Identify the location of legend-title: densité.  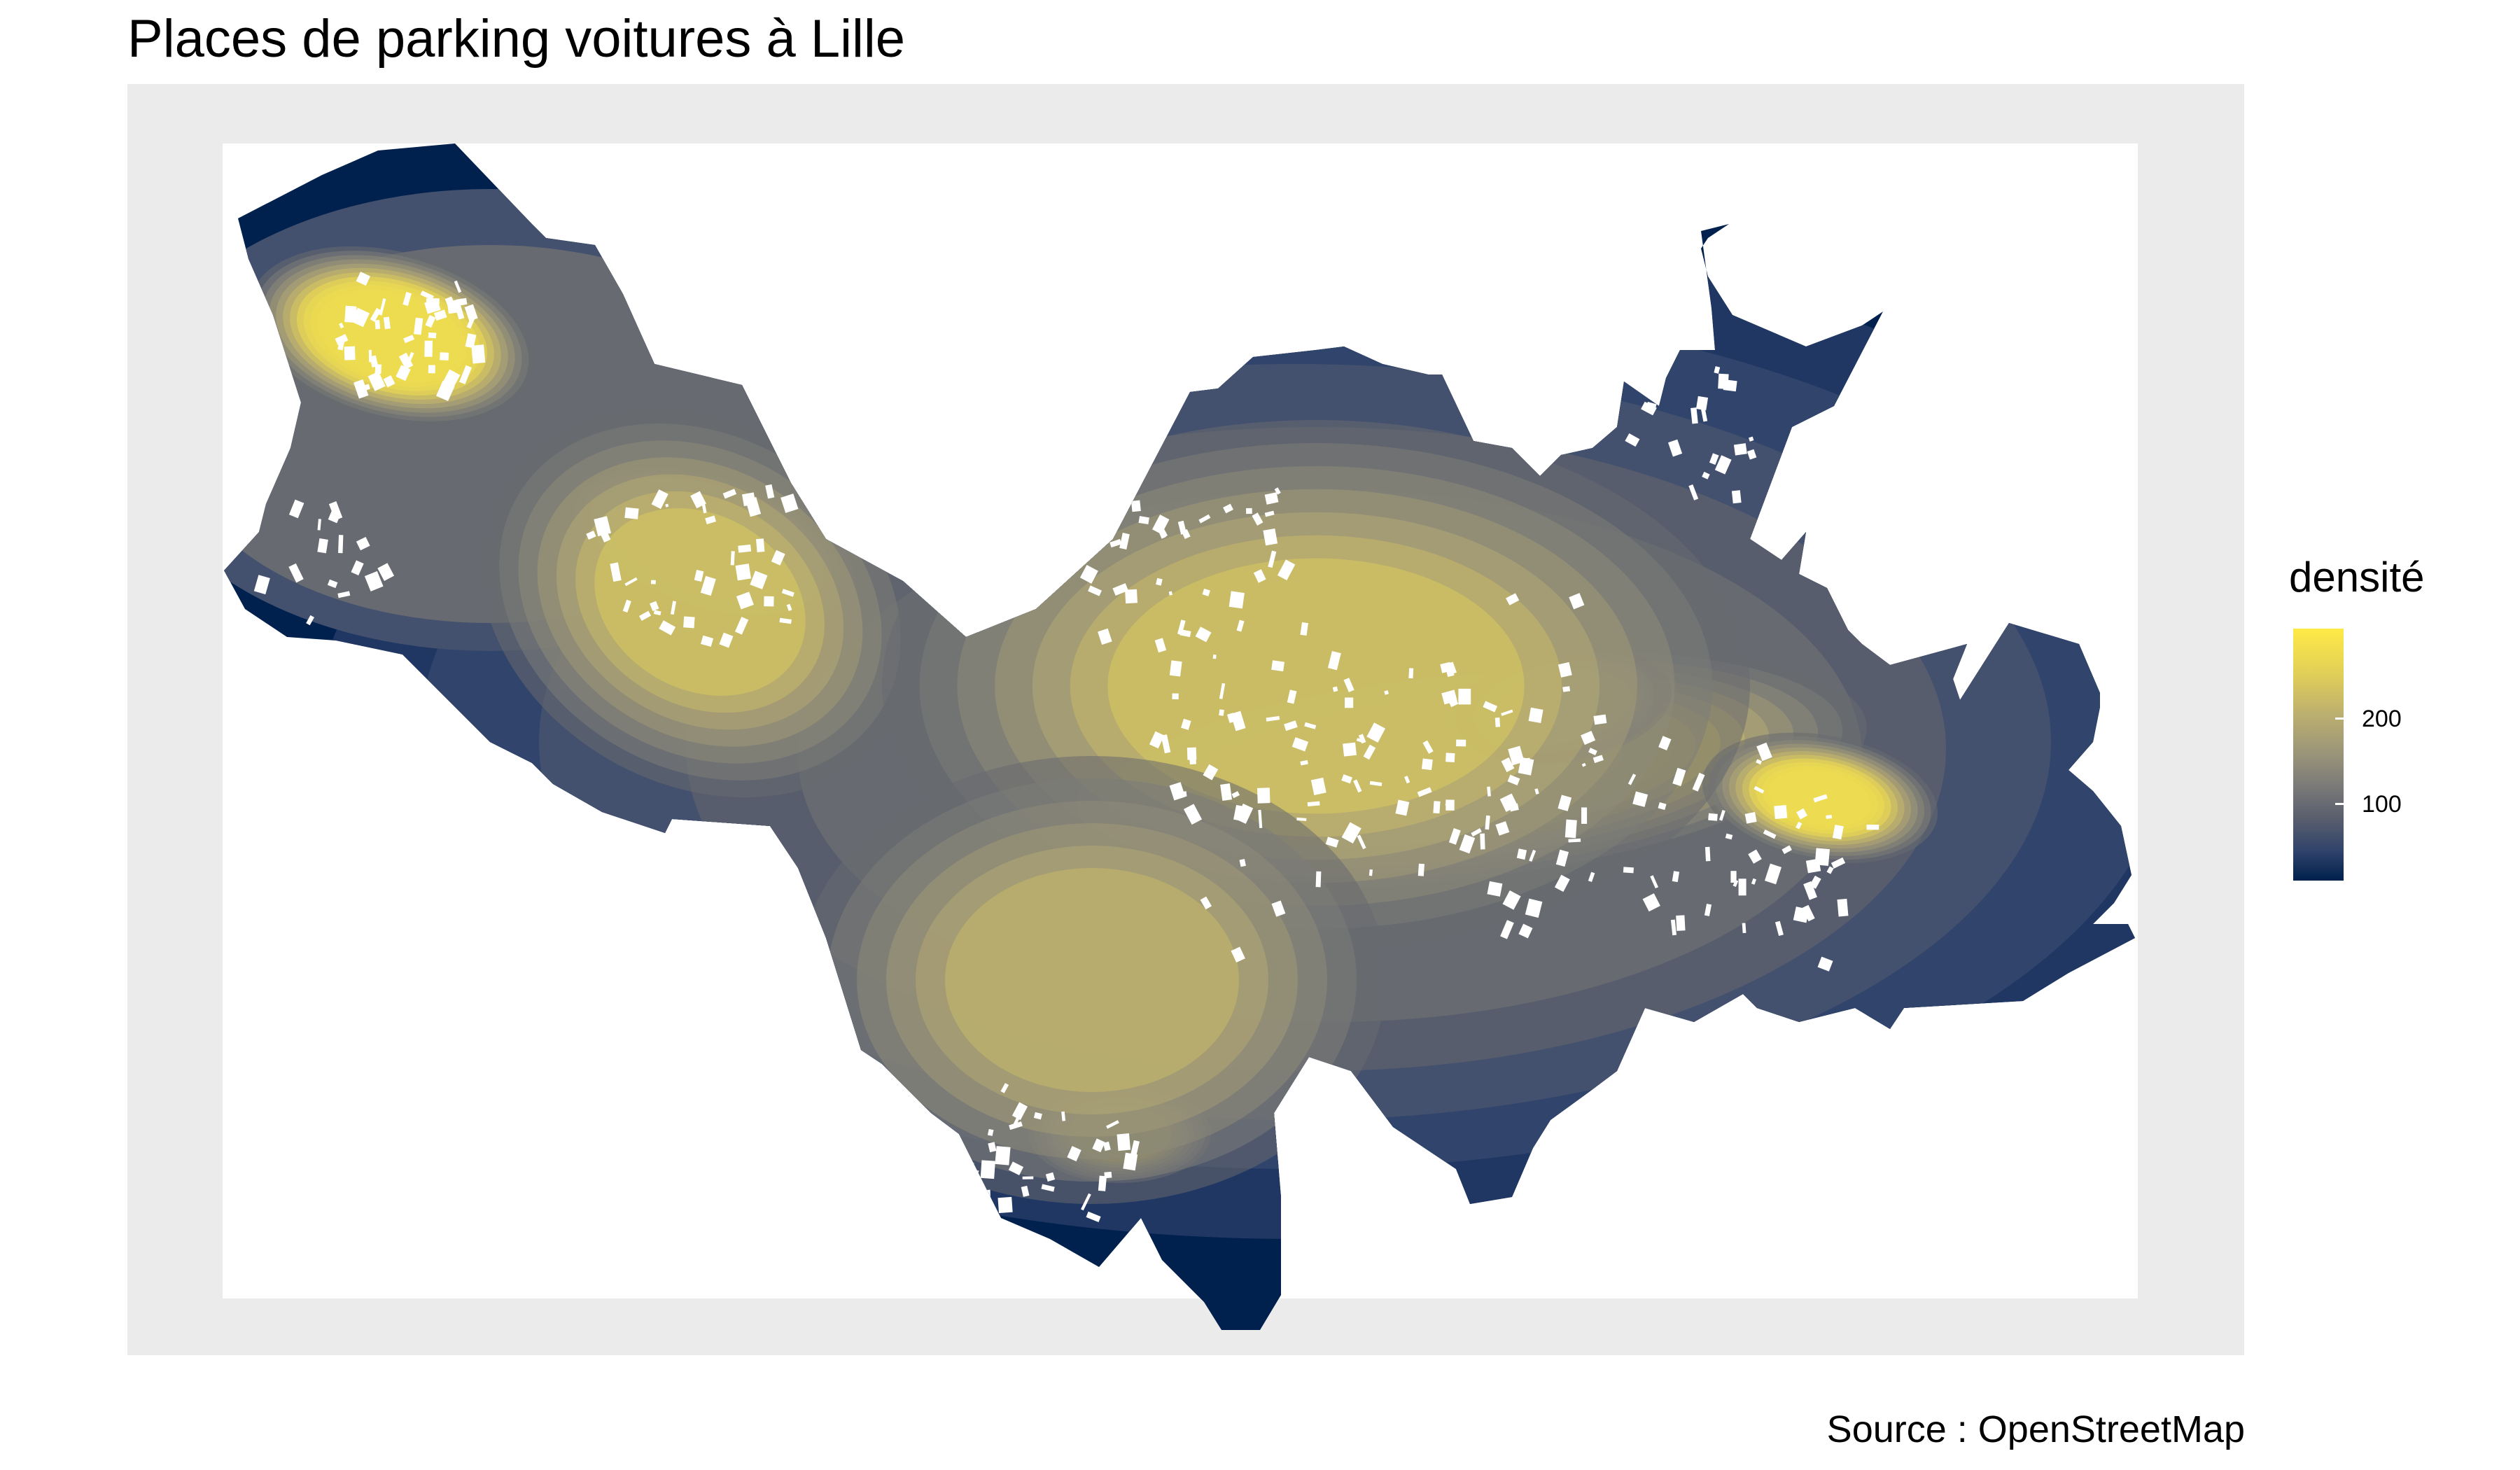
(2357, 577).